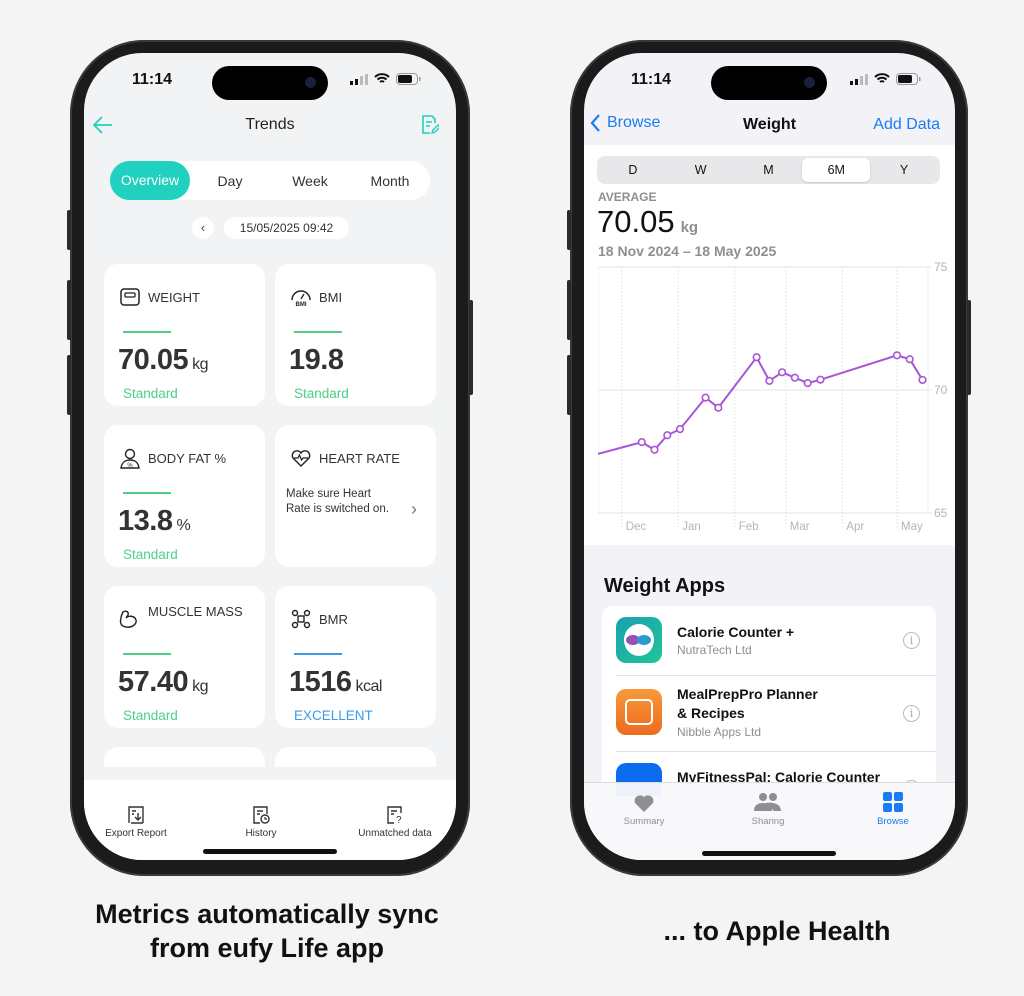  I want to click on tab-browse: Browse, so click(893, 809).